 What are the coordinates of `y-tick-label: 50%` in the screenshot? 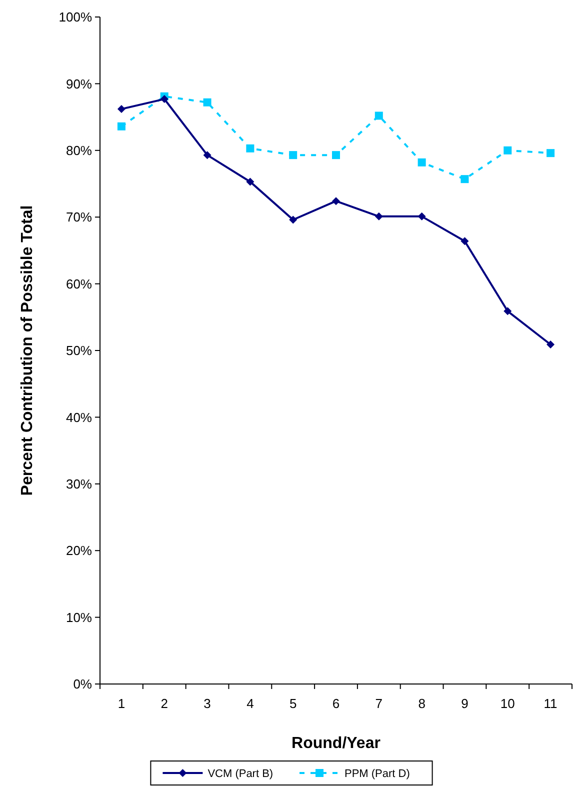 It's located at (79, 350).